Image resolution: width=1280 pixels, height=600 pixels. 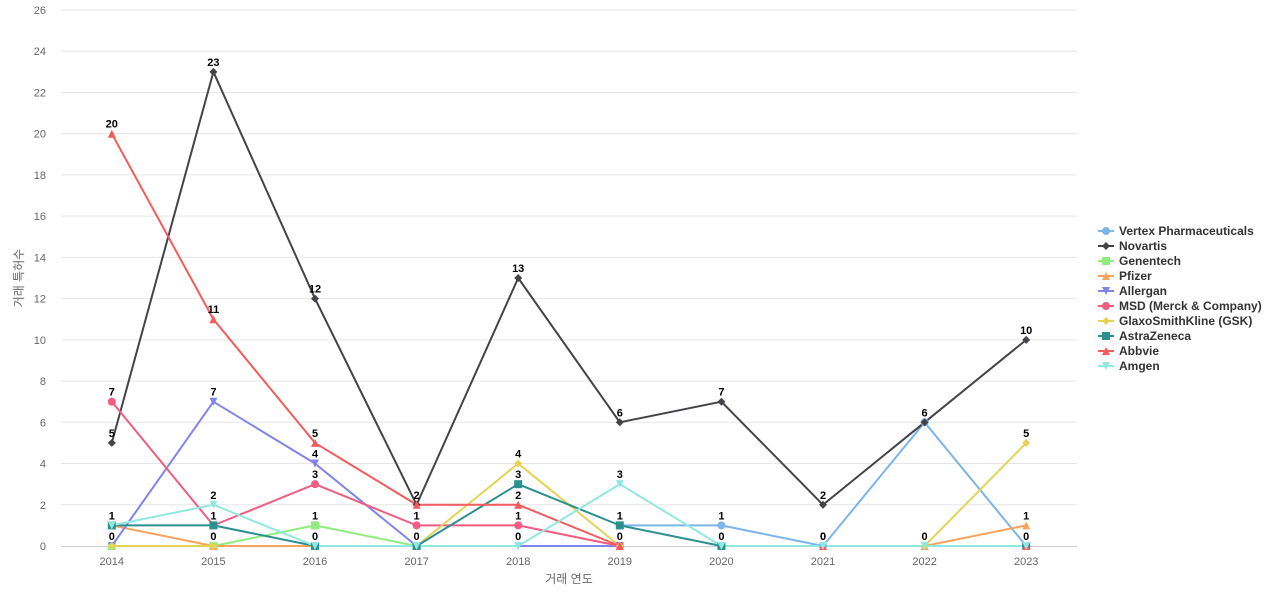 What do you see at coordinates (975, 494) in the screenshot?
I see `series-line-glaxosmithkline-gsk` at bounding box center [975, 494].